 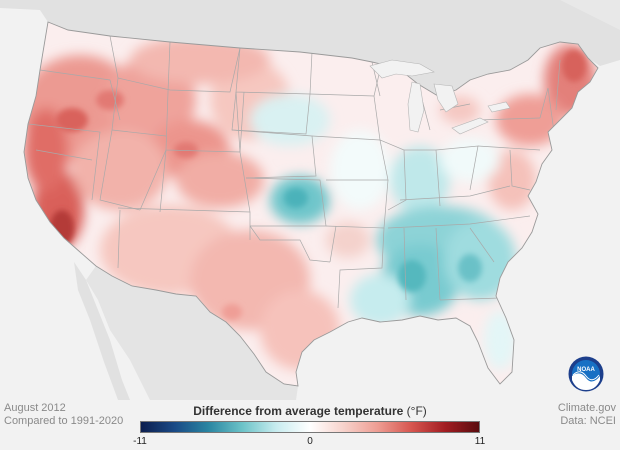 What do you see at coordinates (499, 107) in the screenshot?
I see `lake-ontario` at bounding box center [499, 107].